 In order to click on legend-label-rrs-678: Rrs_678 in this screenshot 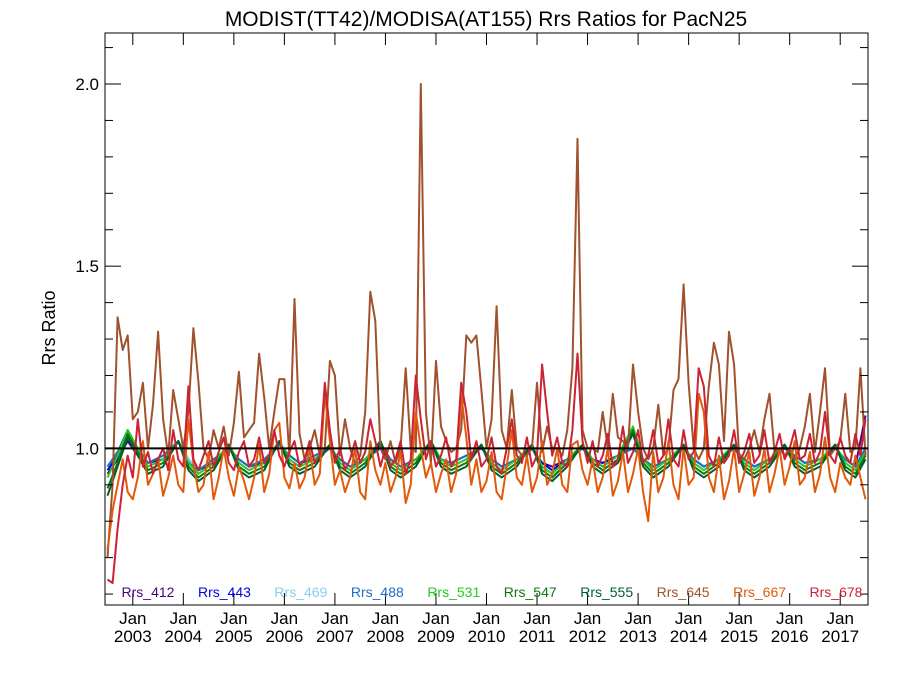, I will do `click(836, 592)`.